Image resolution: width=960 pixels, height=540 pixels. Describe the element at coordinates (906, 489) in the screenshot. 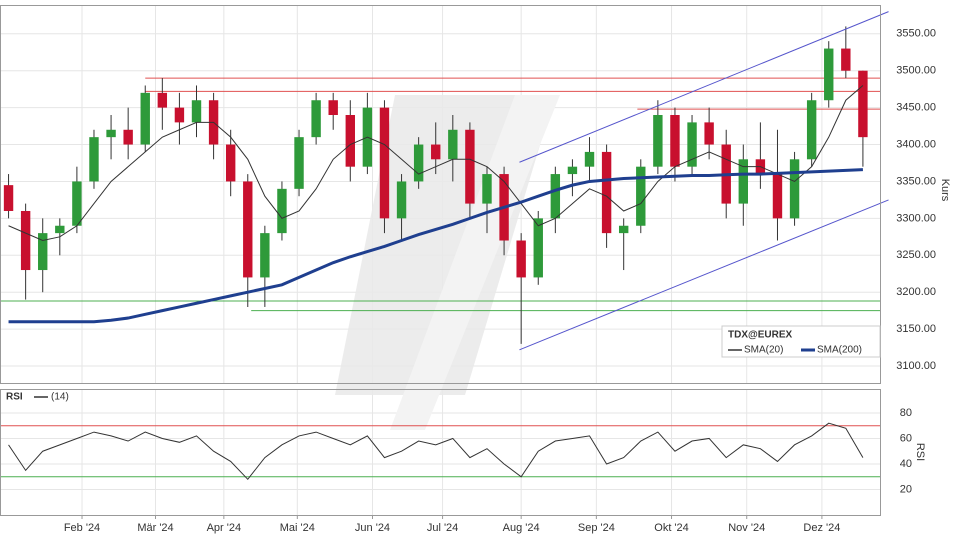

I see `y-tick-label: 20` at that location.